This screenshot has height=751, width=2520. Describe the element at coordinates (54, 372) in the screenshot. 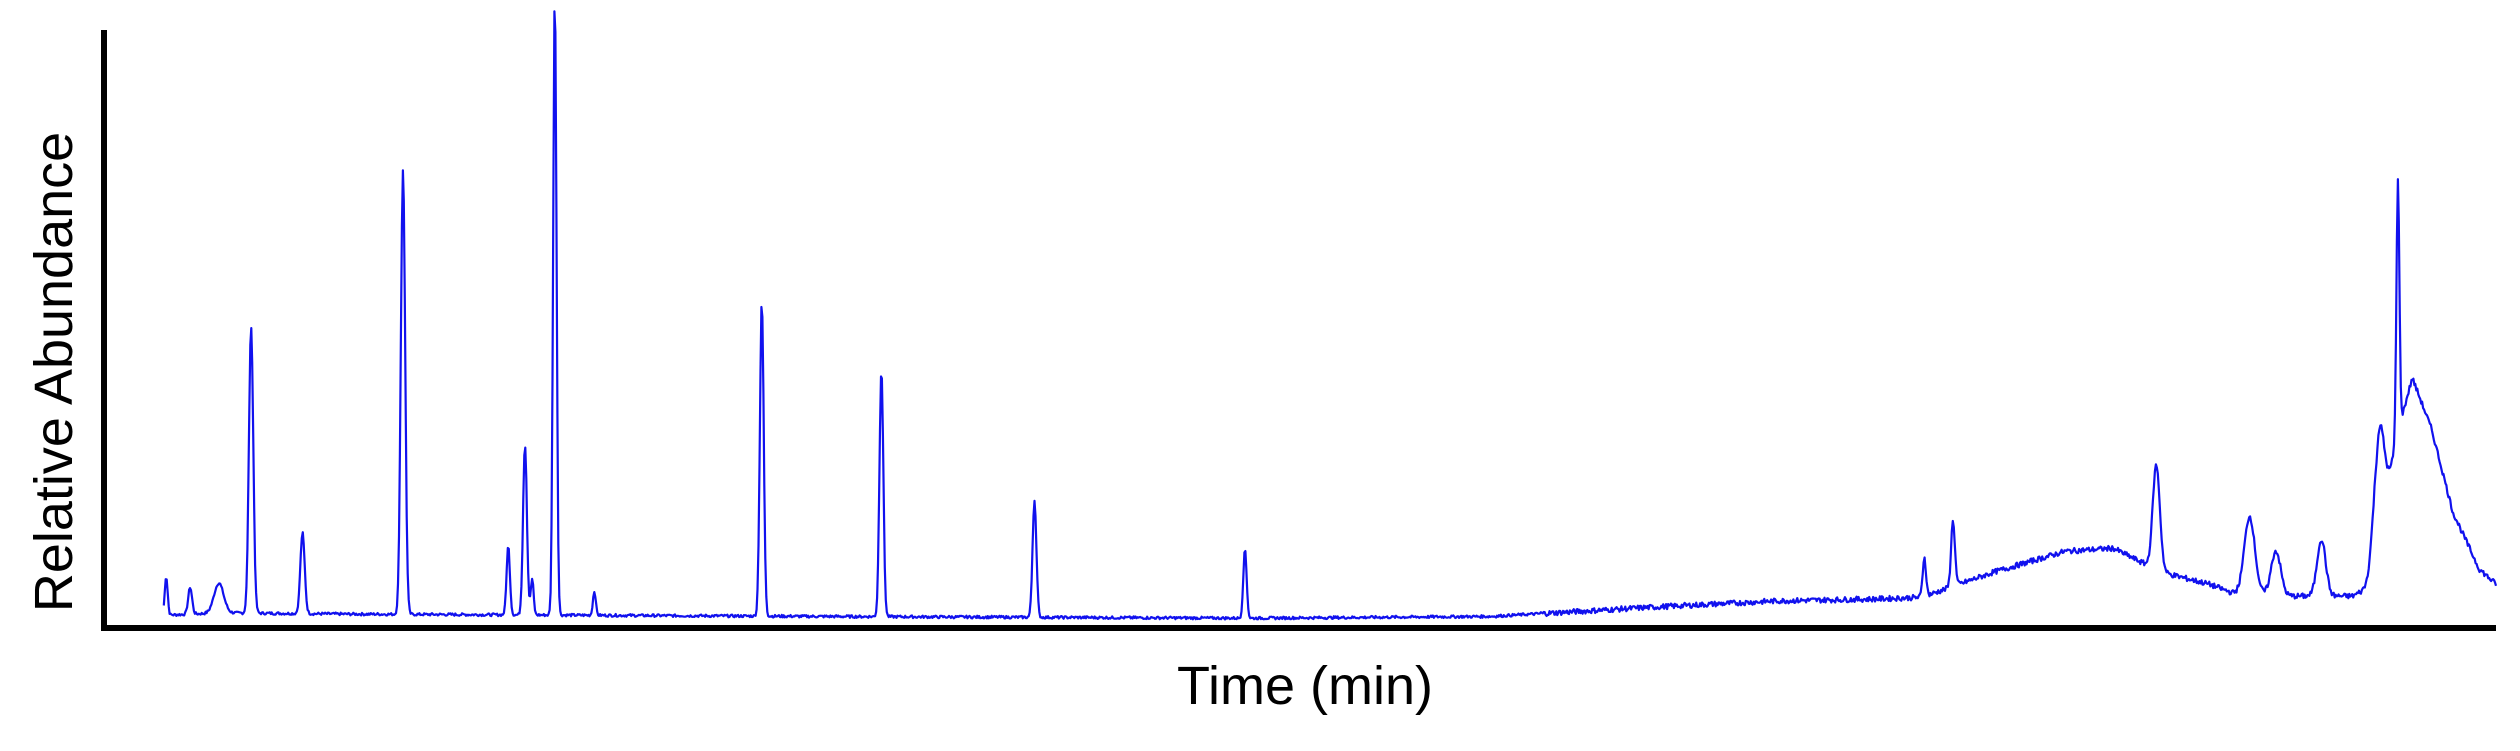

I see `y-axis-label: Relative Abundance` at that location.